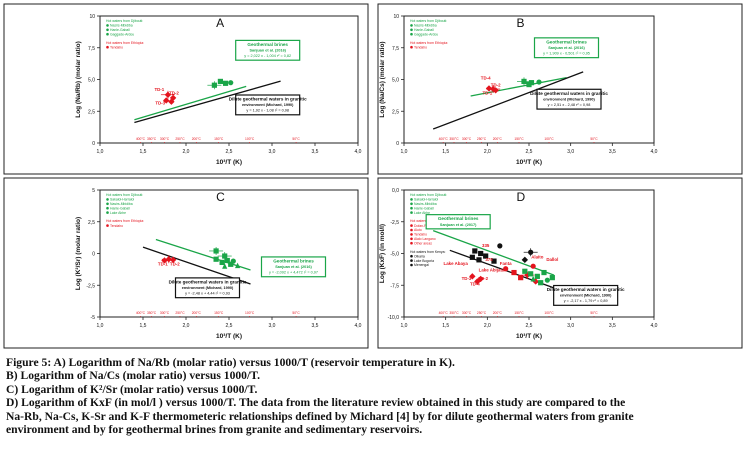  Describe the element at coordinates (569, 105) in the screenshot. I see `annotation-text: y = 2,51 x - 2,48 r² = 0,98` at that location.